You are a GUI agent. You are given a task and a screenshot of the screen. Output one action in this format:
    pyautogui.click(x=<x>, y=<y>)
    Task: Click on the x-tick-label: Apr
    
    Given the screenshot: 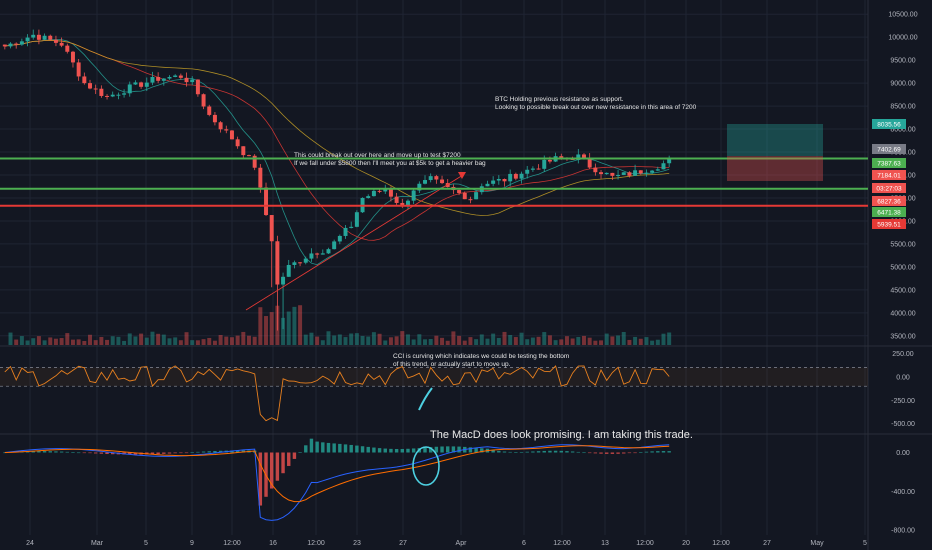 What is the action you would take?
    pyautogui.click(x=462, y=543)
    